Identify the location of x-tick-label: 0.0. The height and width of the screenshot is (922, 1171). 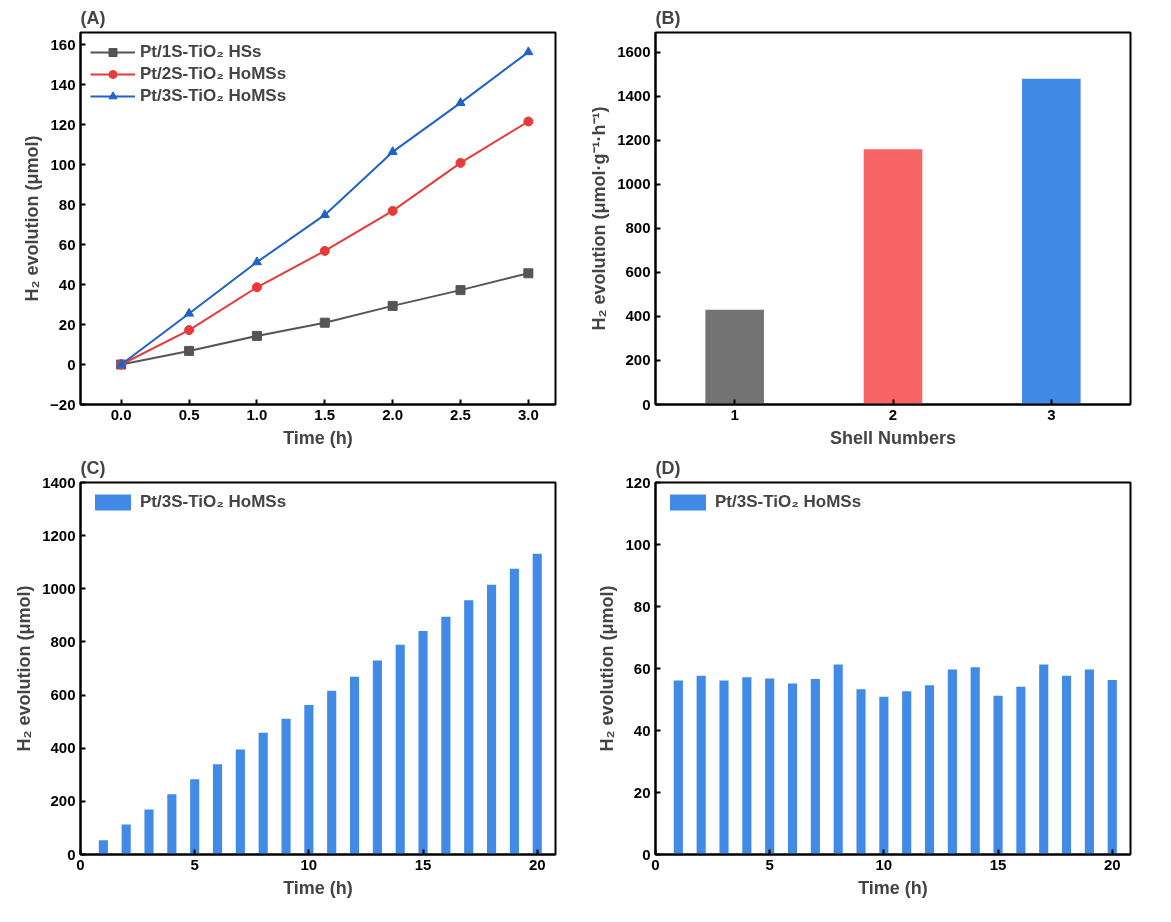
(121, 414).